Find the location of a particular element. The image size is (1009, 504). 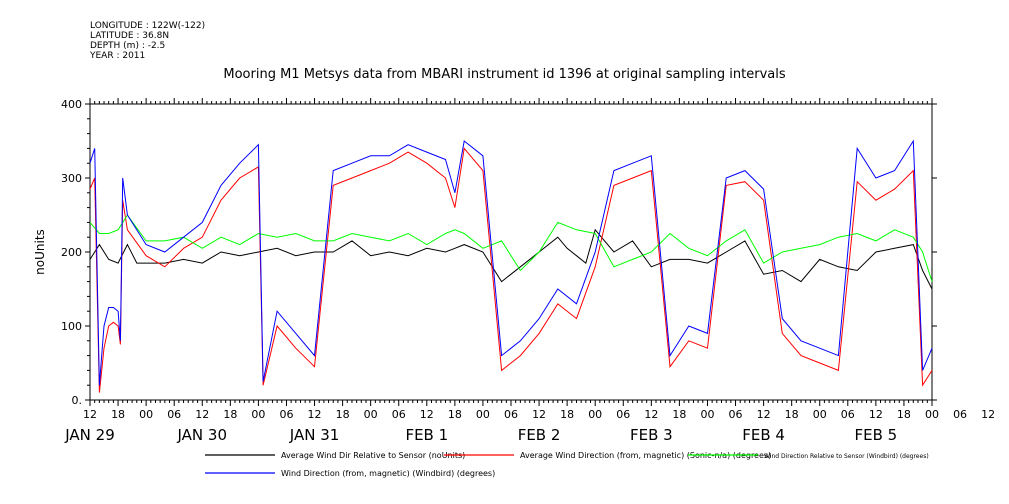

latitude-text: LATITUDE : 36.8N is located at coordinates (130, 36).